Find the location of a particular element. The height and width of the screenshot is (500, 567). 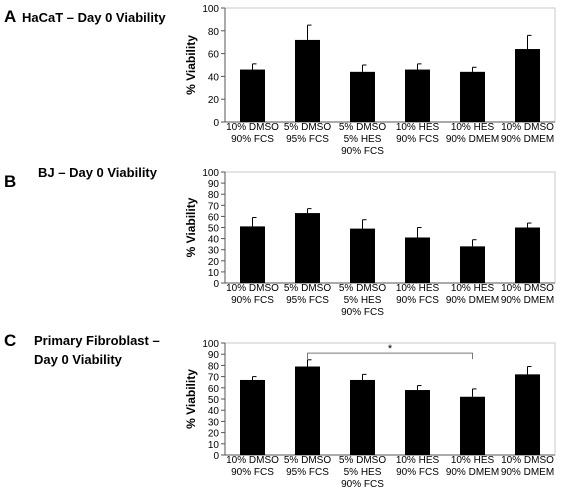

panel-title: Day 0 Viability is located at coordinates (78, 359).